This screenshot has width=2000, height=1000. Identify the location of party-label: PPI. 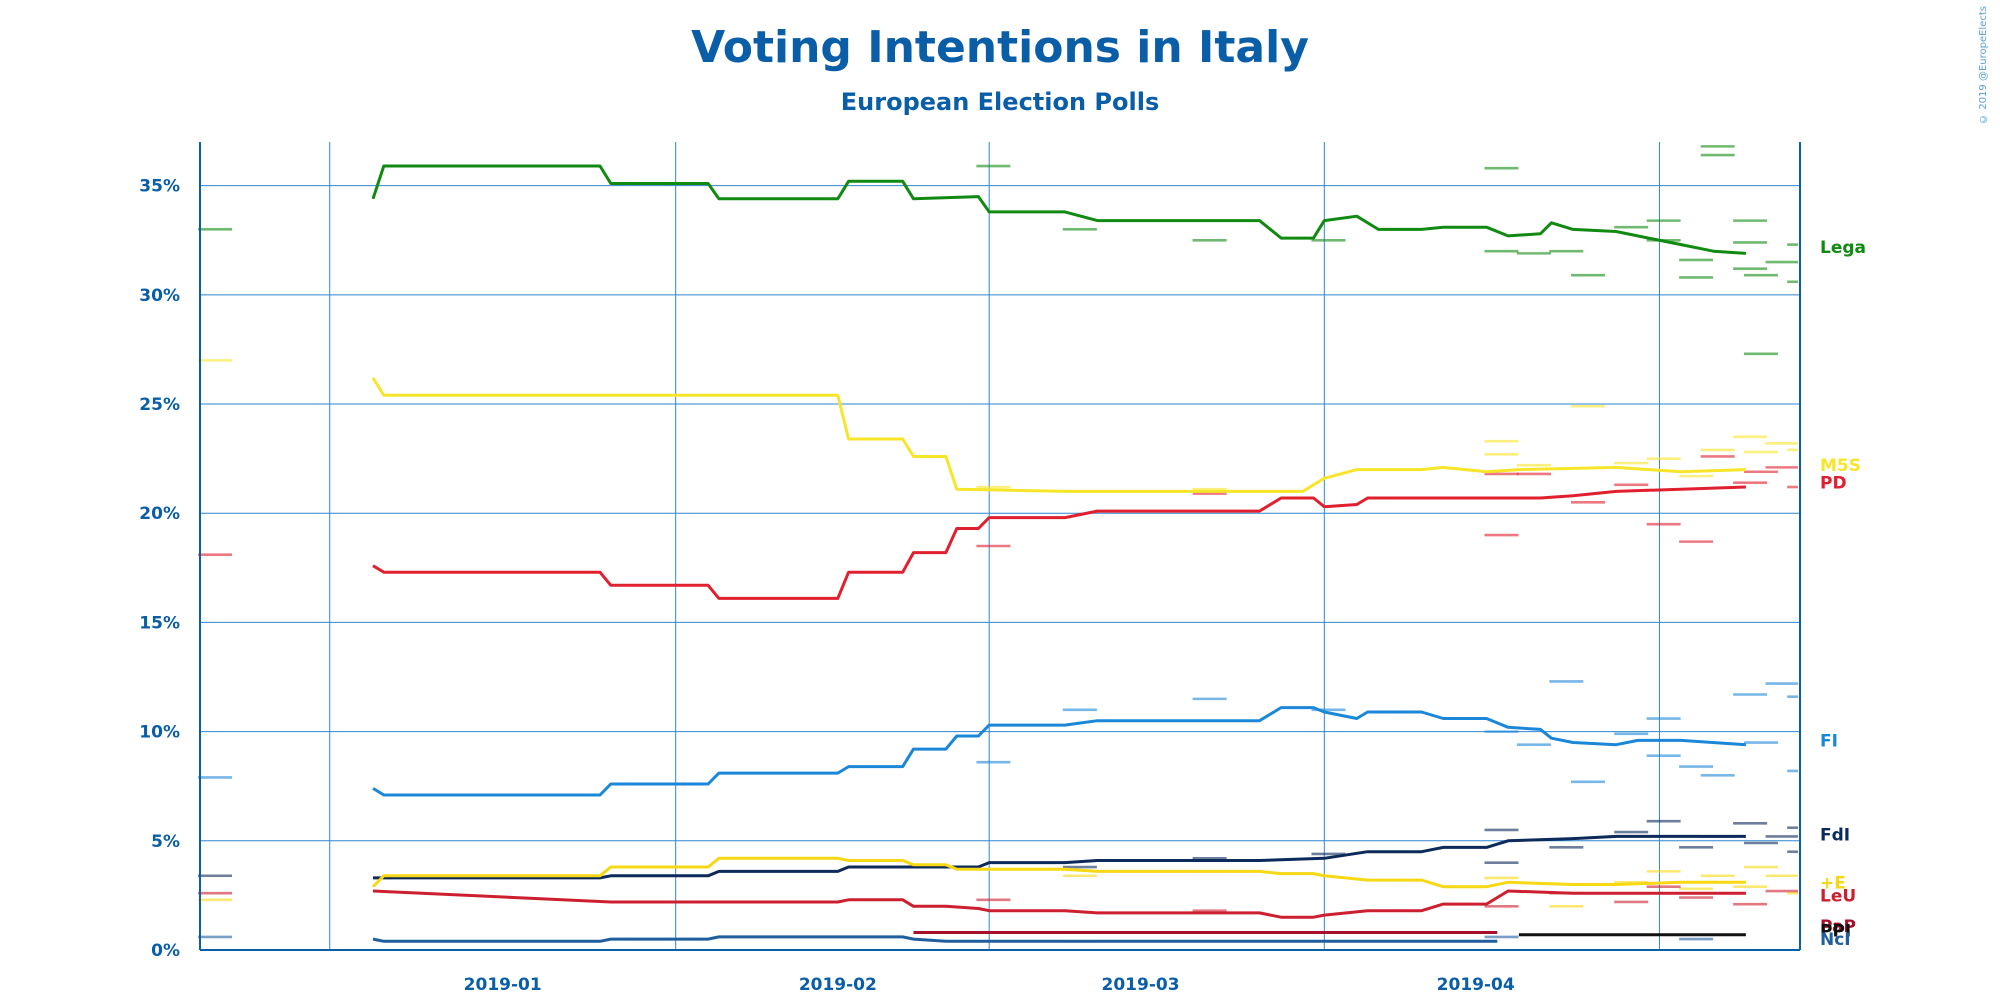
(1835, 931).